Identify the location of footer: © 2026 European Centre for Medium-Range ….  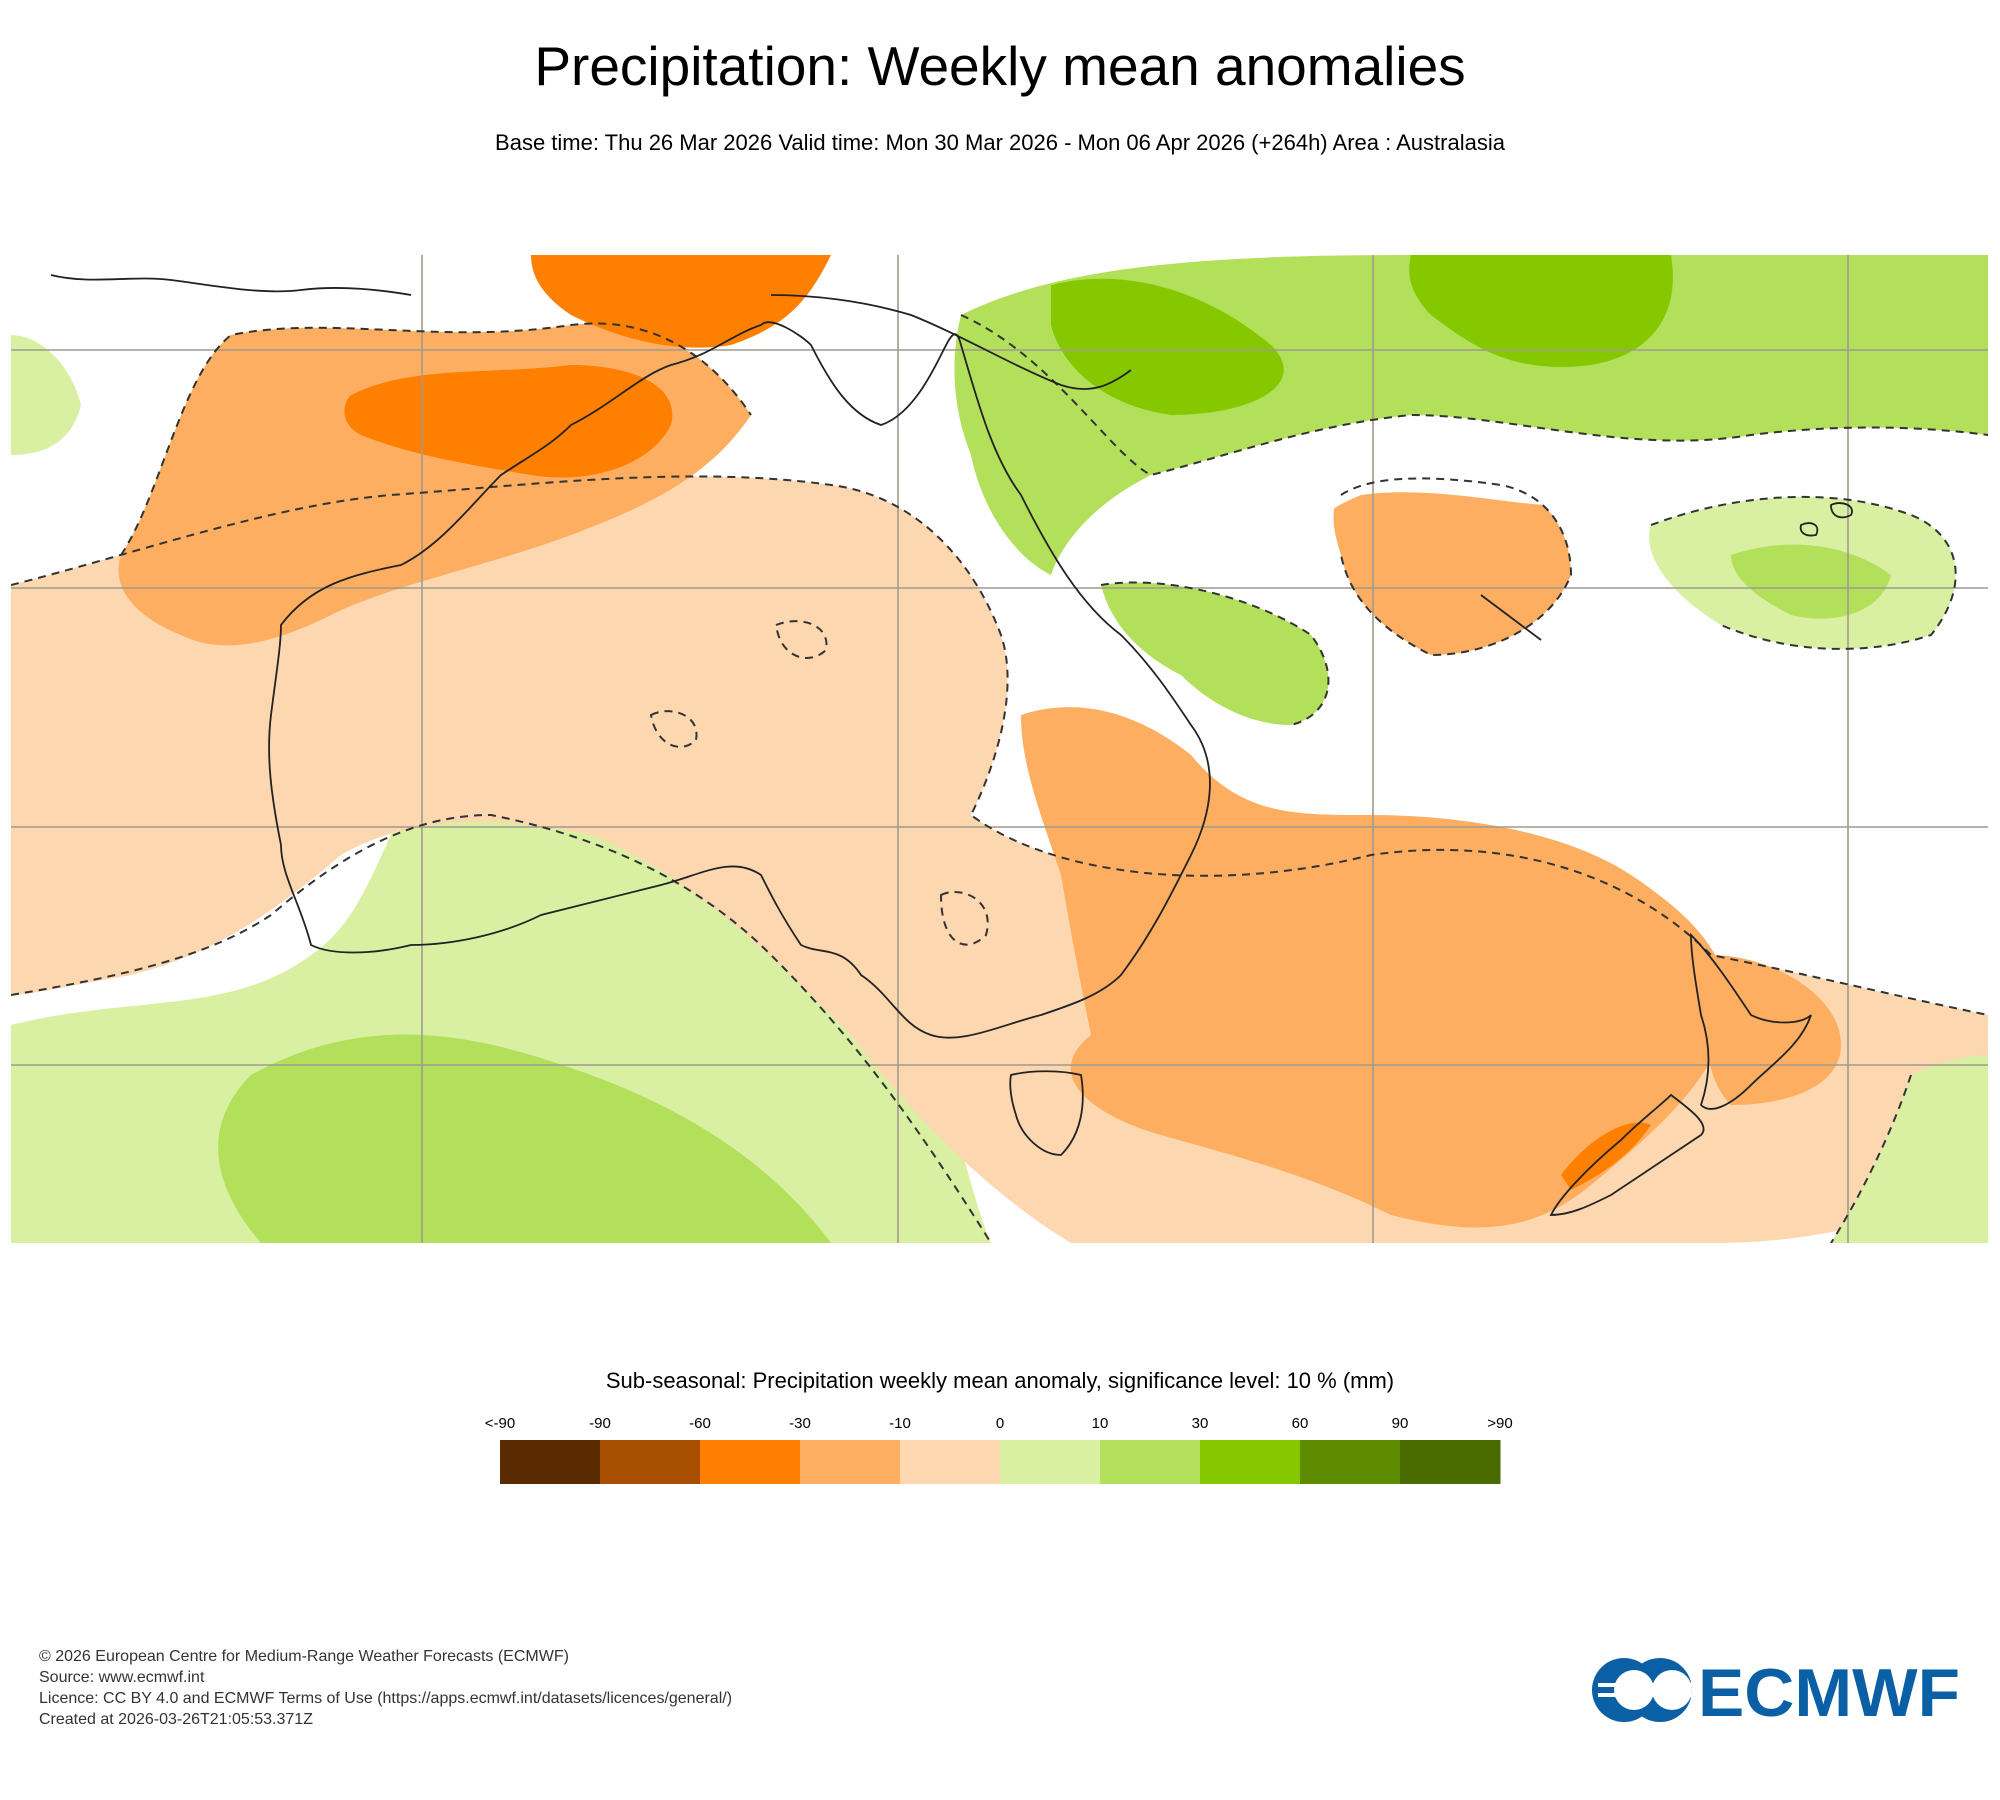
(385, 1688).